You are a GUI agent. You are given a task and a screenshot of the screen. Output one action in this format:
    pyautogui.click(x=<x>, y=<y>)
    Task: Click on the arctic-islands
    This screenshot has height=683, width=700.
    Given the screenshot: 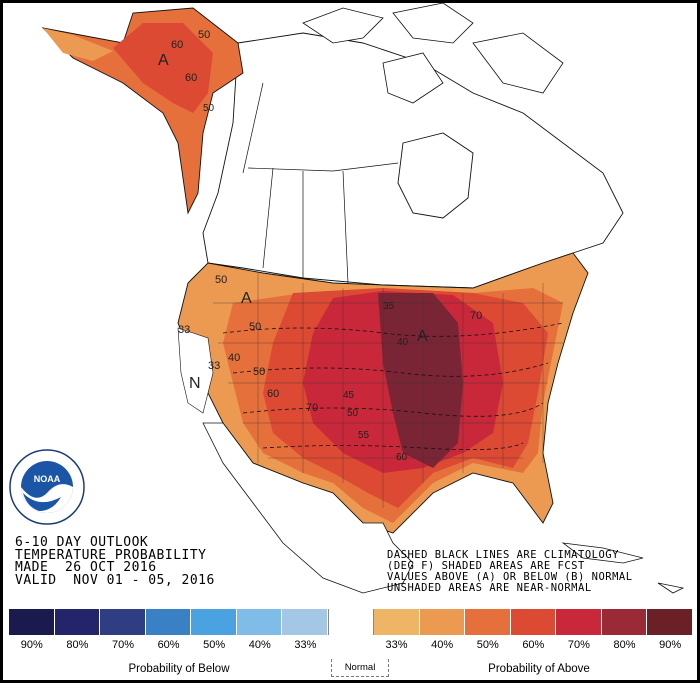 What is the action you would take?
    pyautogui.click(x=433, y=53)
    